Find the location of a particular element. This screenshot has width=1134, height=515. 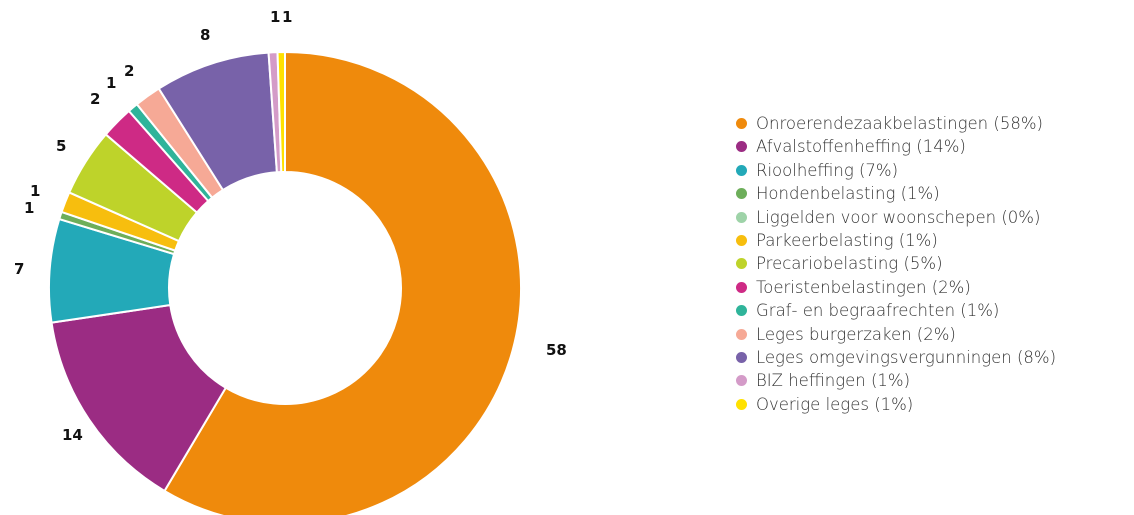

legend-label: Hondenbelasting (1%) is located at coordinates (848, 194).